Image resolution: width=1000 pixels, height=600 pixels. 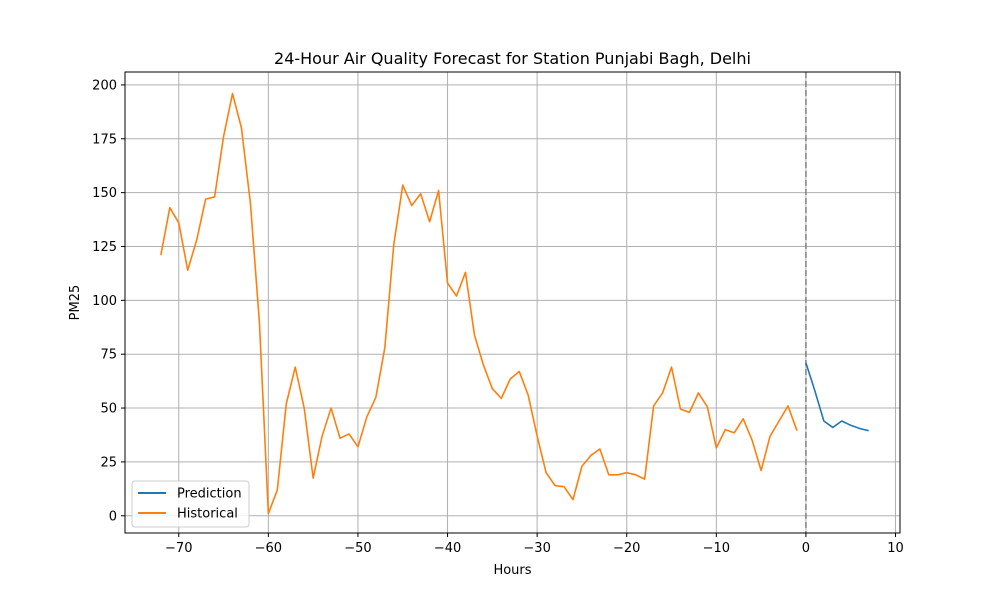 I want to click on y-tick-label: 100, so click(x=104, y=301).